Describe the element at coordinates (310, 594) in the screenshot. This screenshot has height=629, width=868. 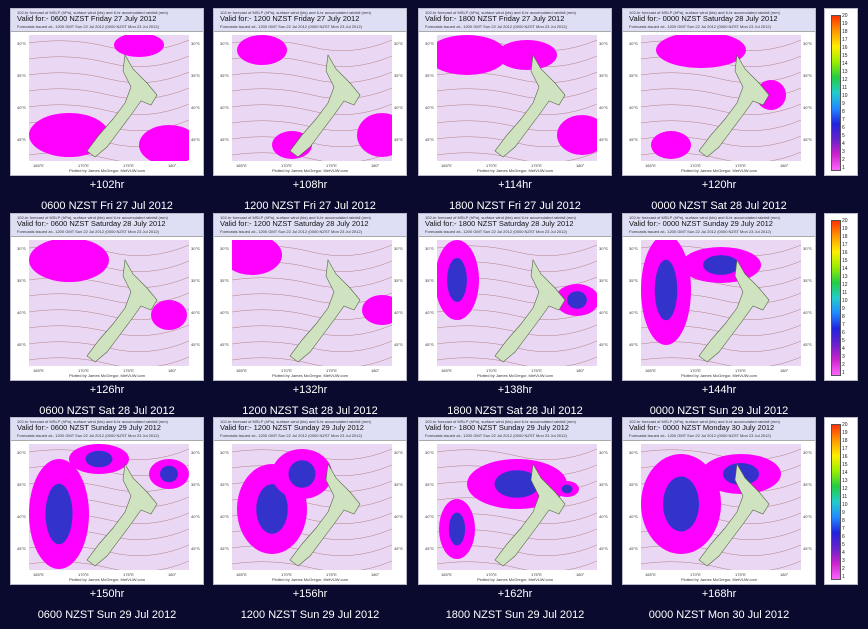
I see `forecast-offset: +156hr` at that location.